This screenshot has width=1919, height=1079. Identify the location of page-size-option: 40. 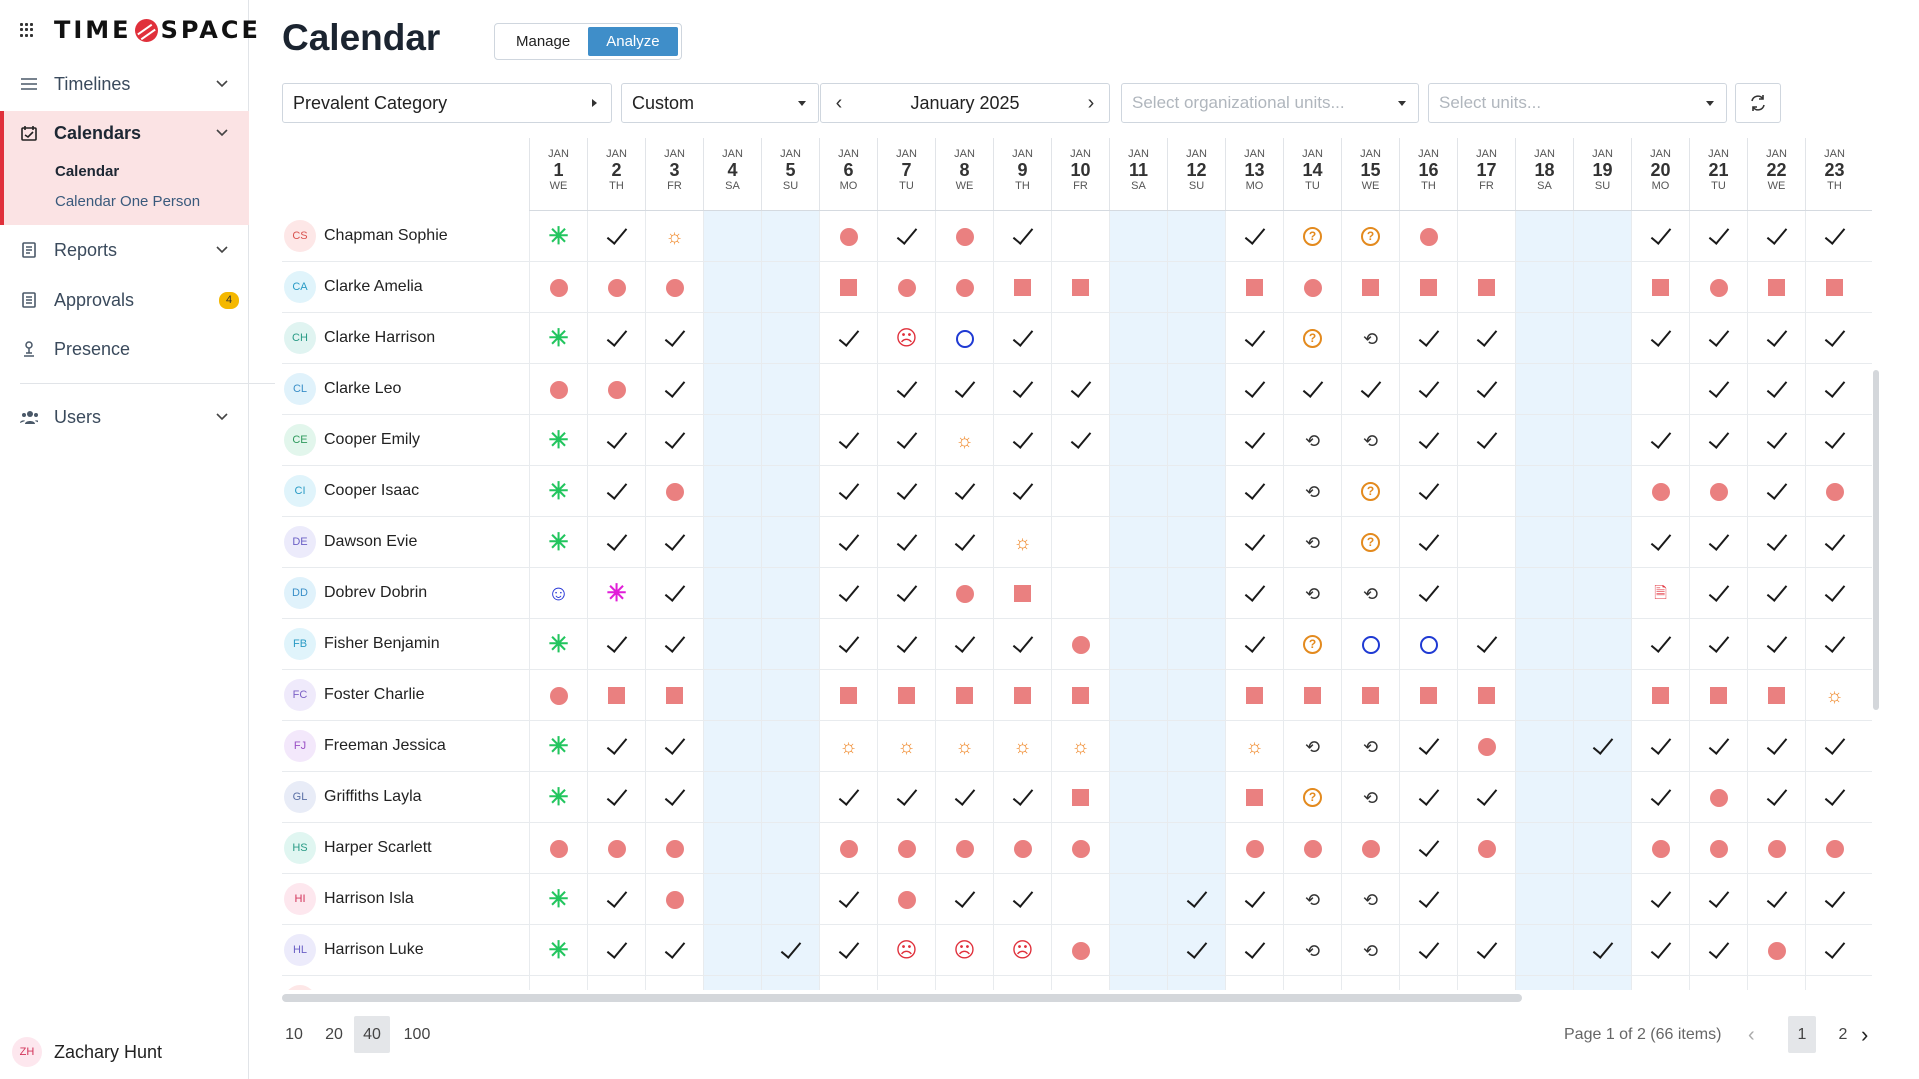
(372, 1034).